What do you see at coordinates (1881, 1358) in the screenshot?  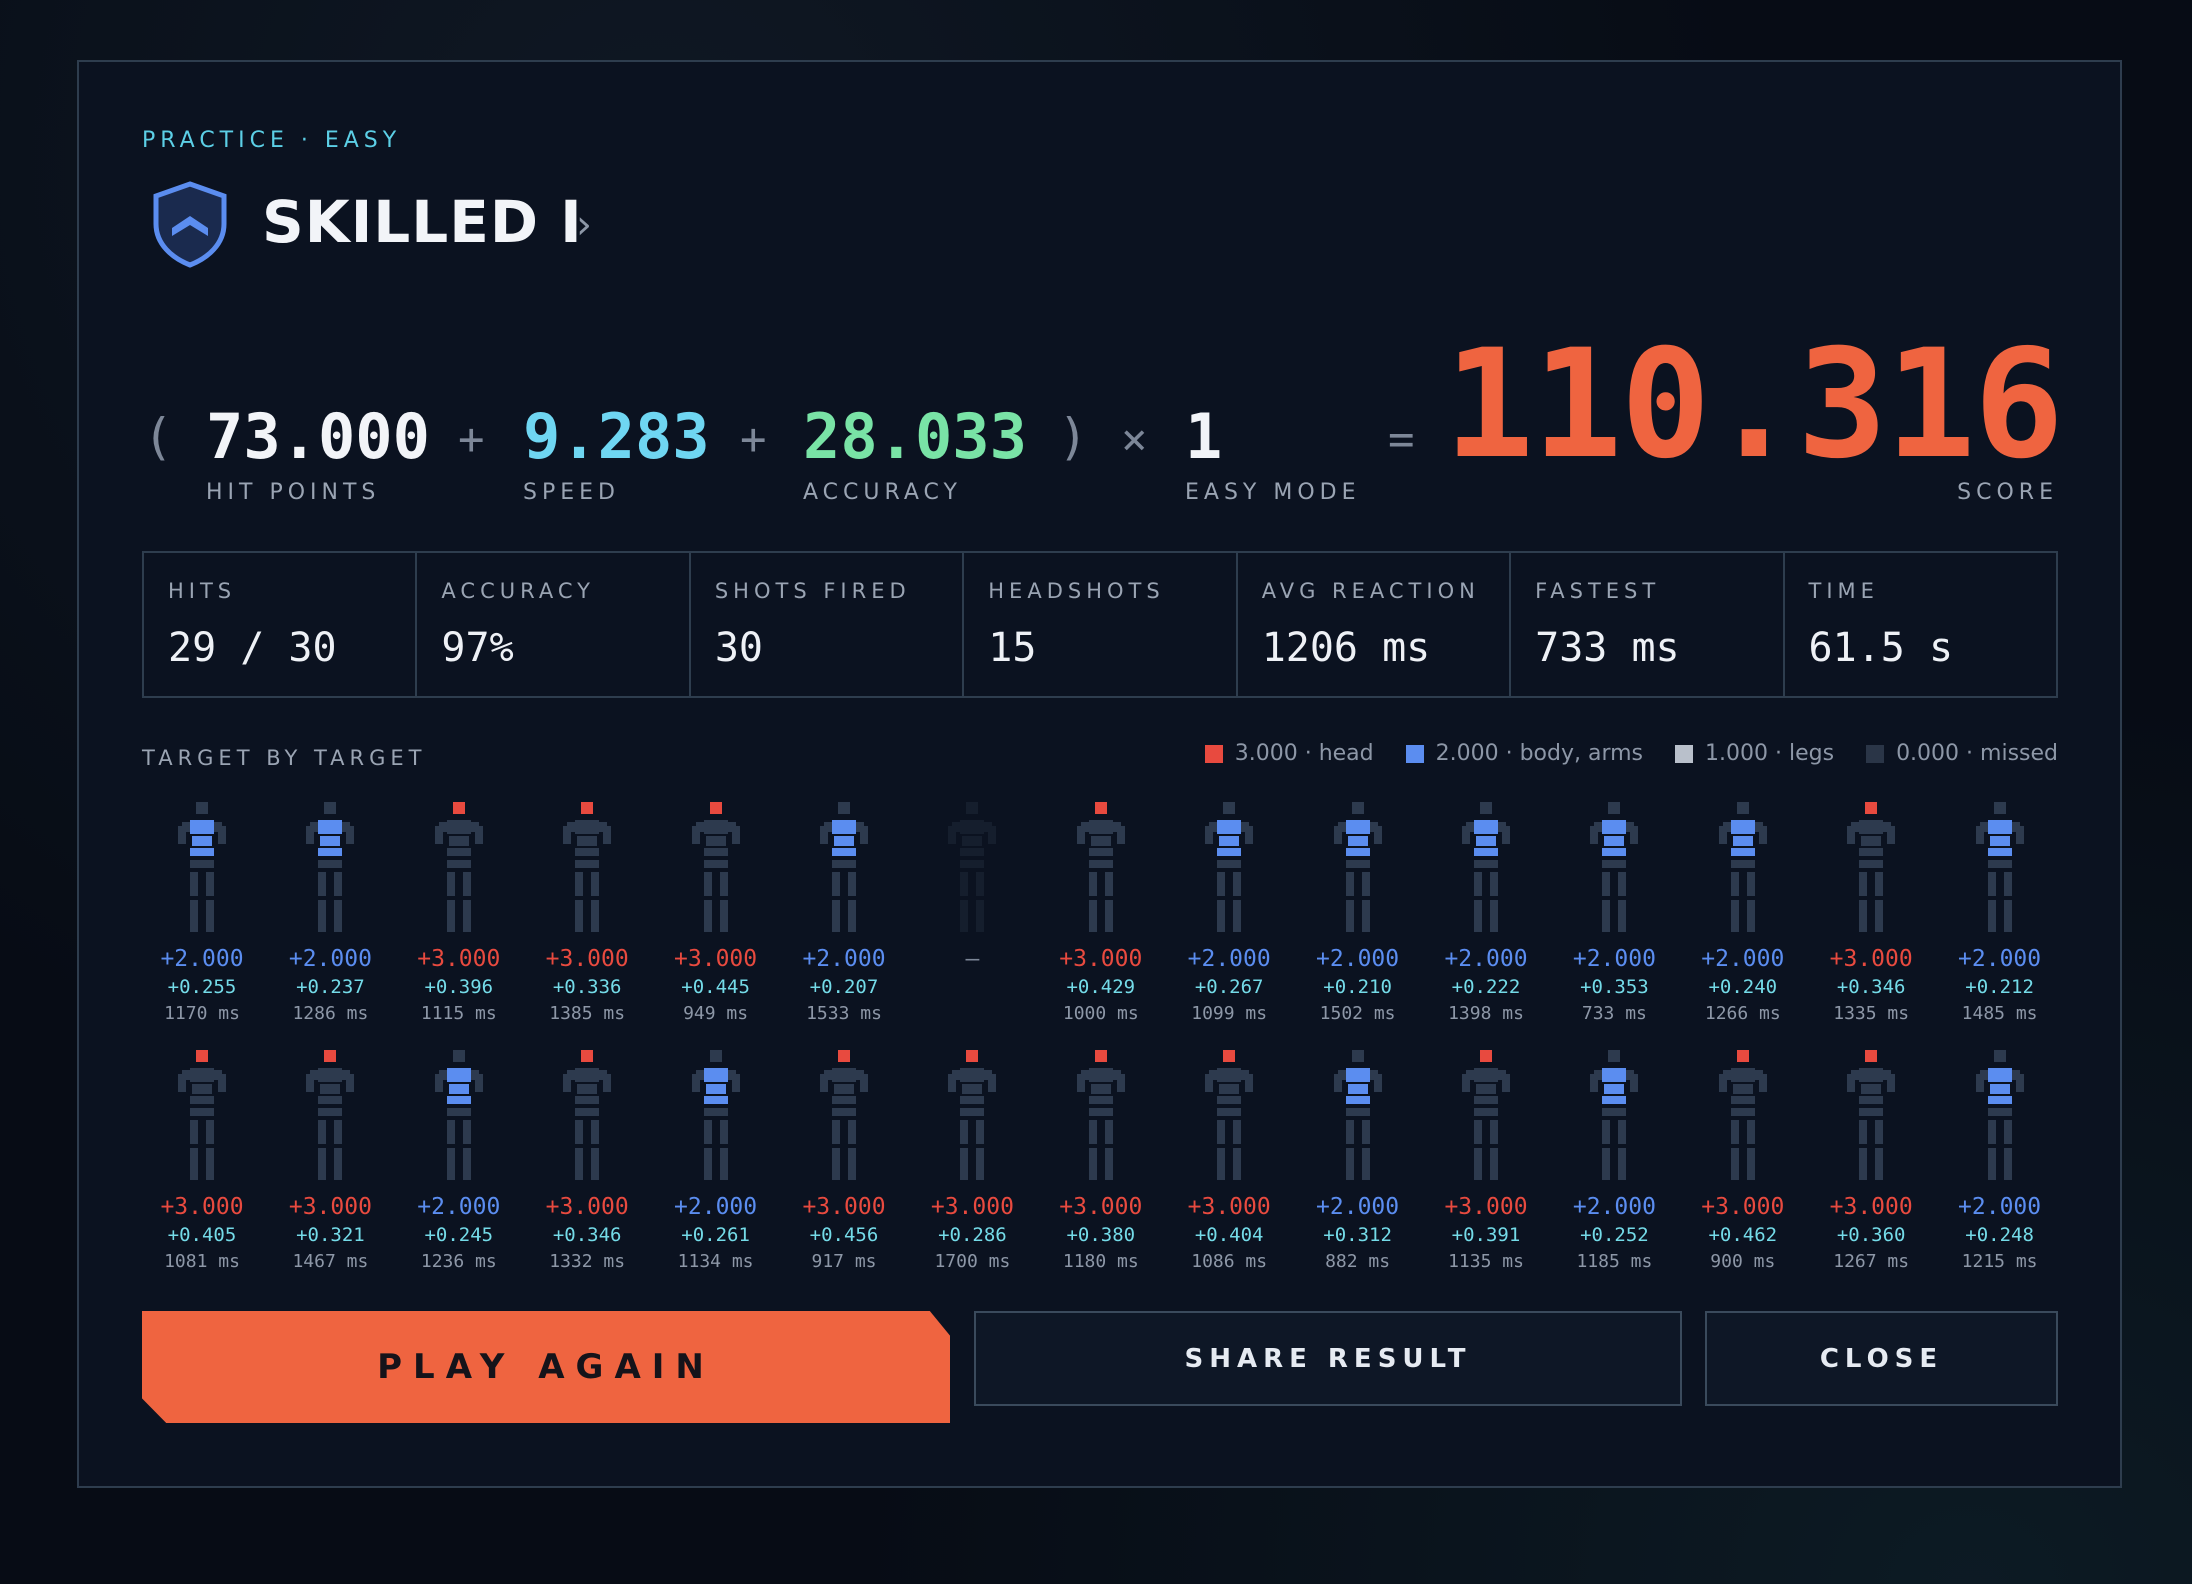 I see `close-button: CLOSE` at bounding box center [1881, 1358].